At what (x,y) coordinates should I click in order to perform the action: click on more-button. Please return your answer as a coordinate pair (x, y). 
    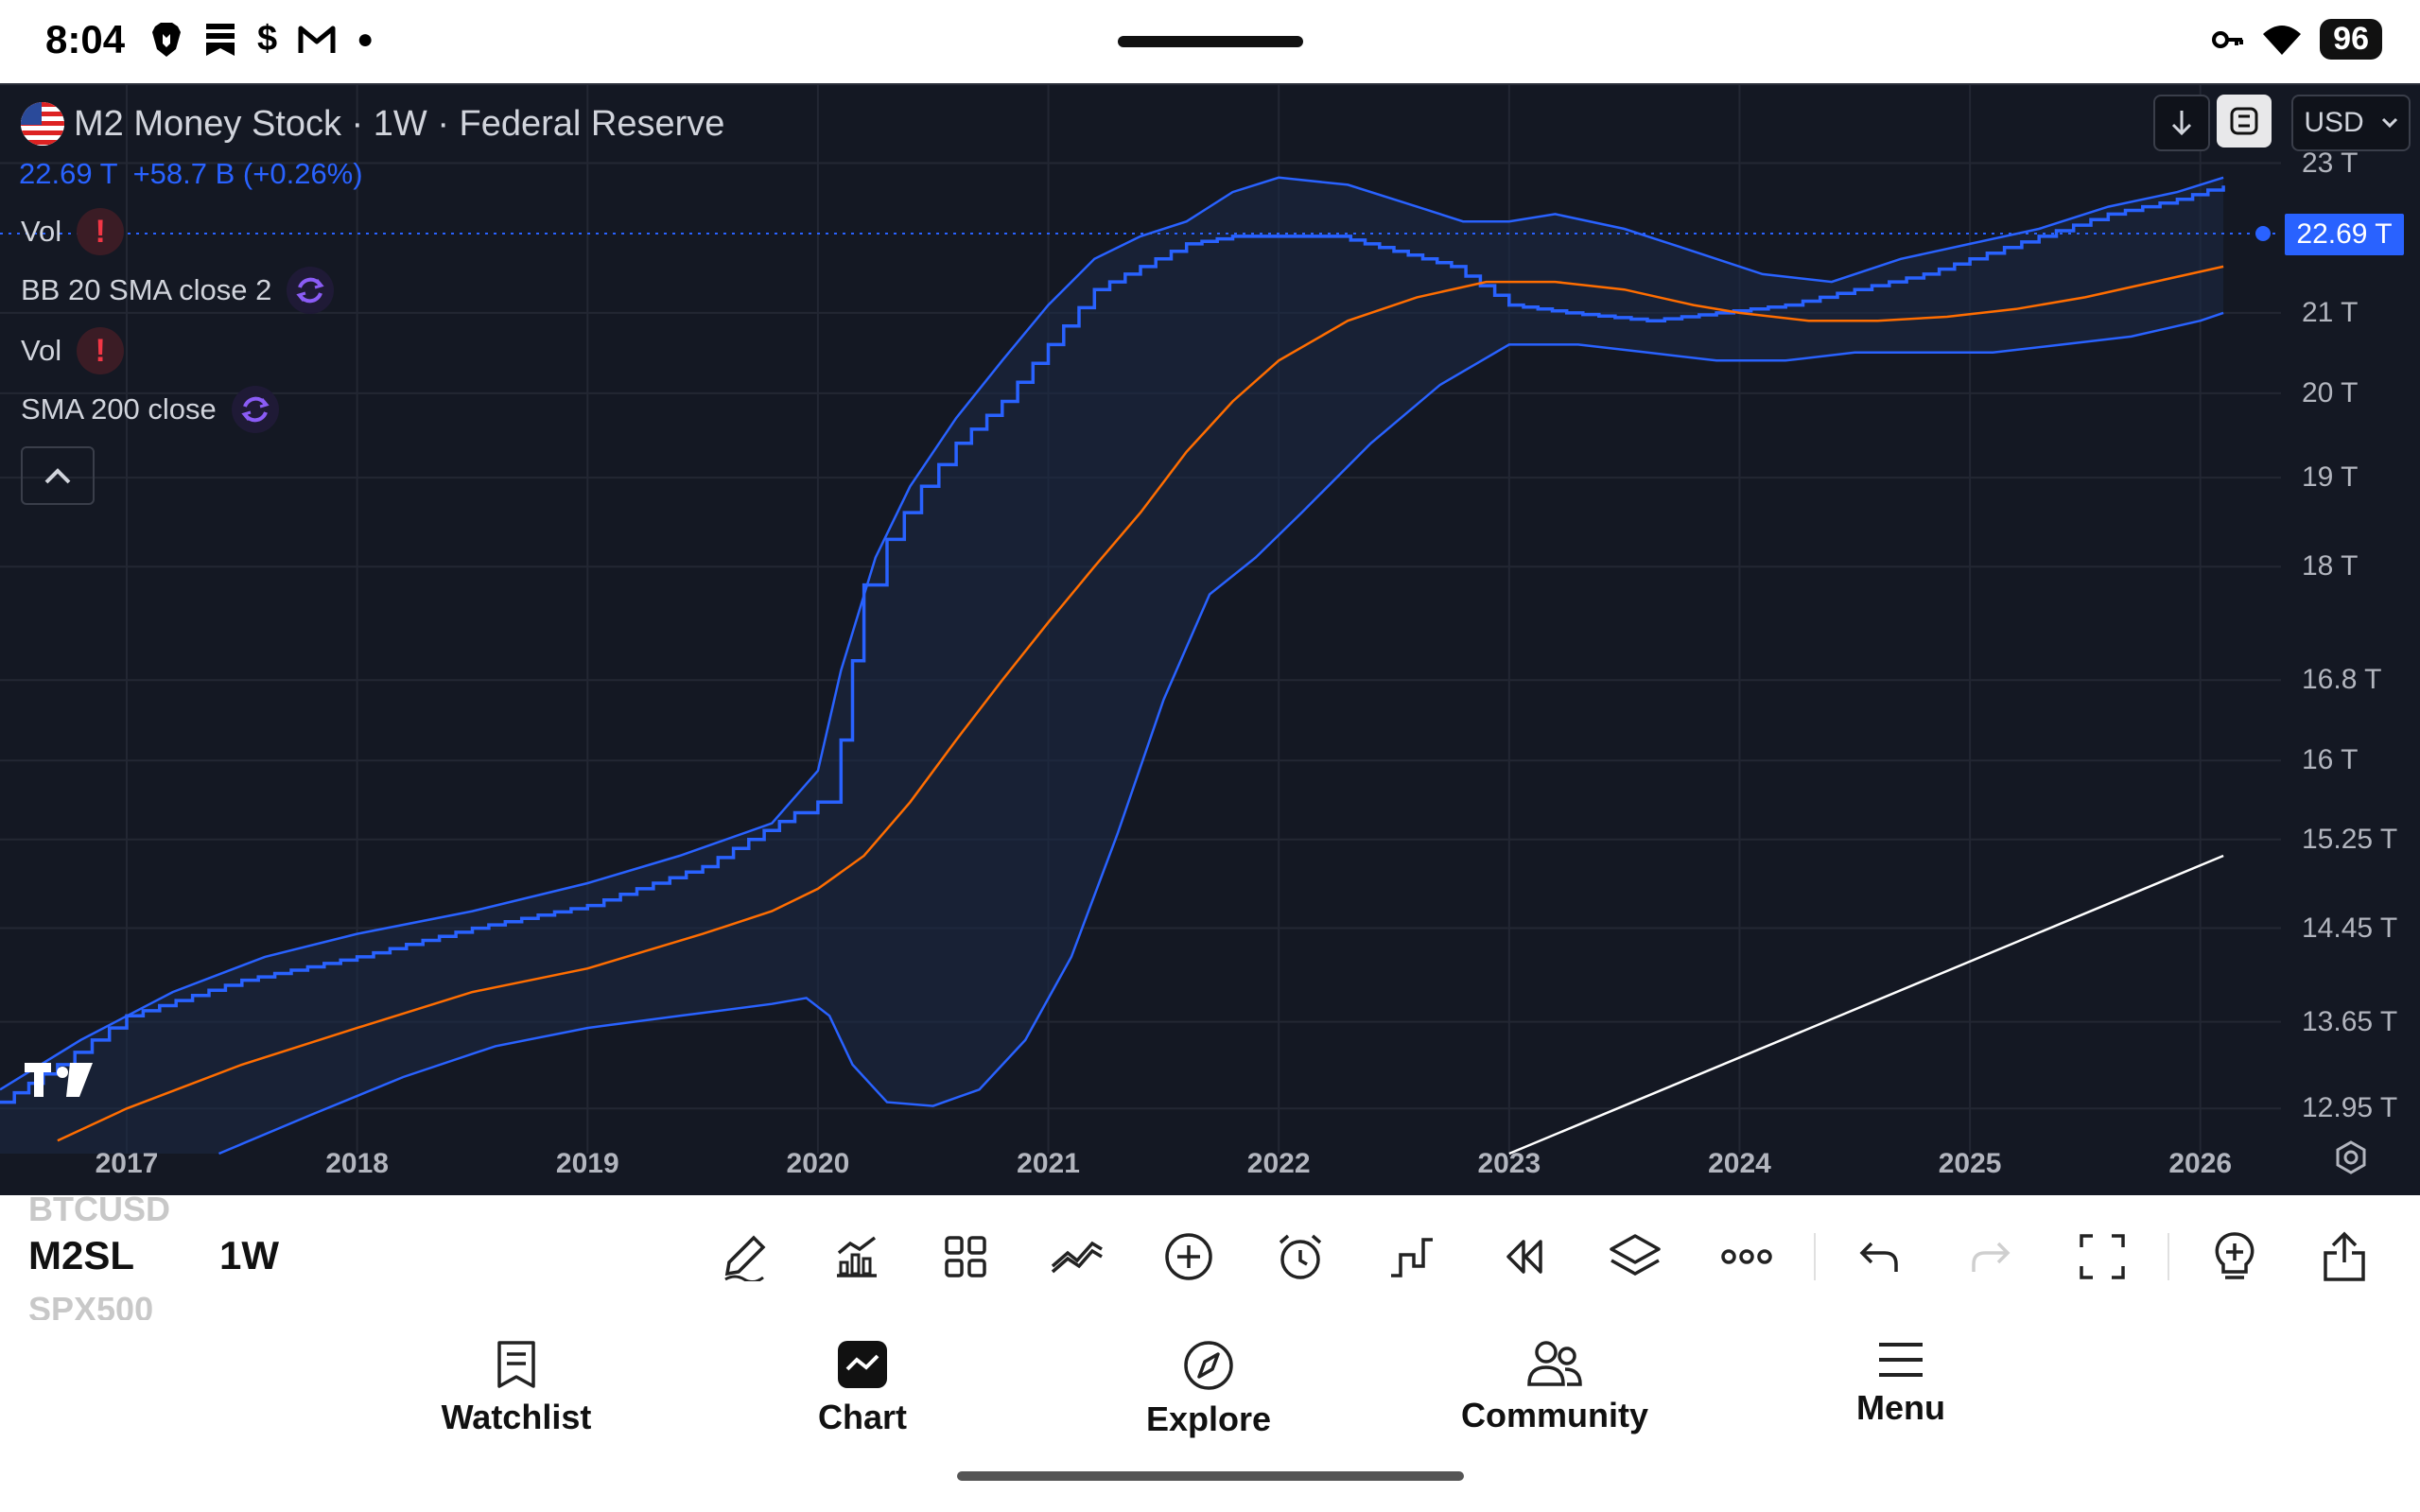
    Looking at the image, I should click on (1747, 1256).